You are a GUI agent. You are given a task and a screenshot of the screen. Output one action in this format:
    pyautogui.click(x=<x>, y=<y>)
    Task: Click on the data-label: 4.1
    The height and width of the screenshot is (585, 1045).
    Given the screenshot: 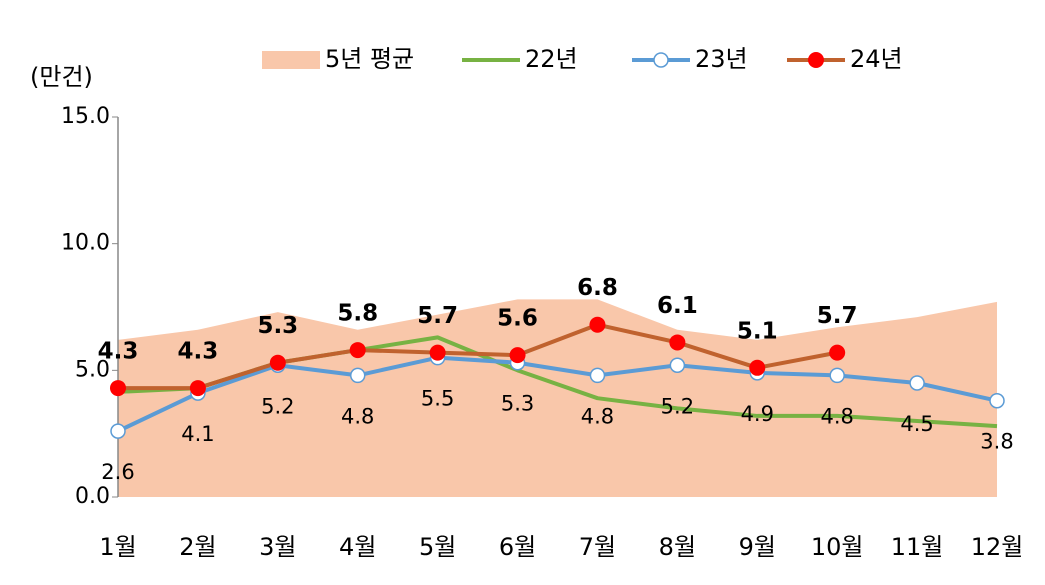 What is the action you would take?
    pyautogui.click(x=197, y=434)
    